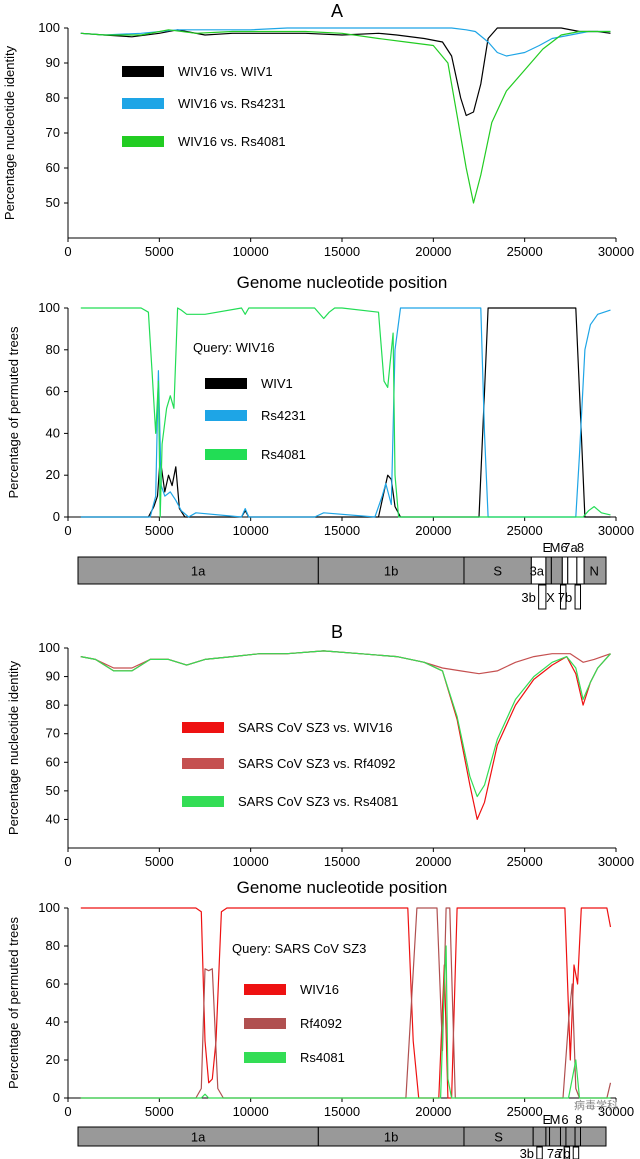 Image resolution: width=640 pixels, height=1159 pixels. What do you see at coordinates (572, 570) in the screenshot?
I see `gene-box-7a` at bounding box center [572, 570].